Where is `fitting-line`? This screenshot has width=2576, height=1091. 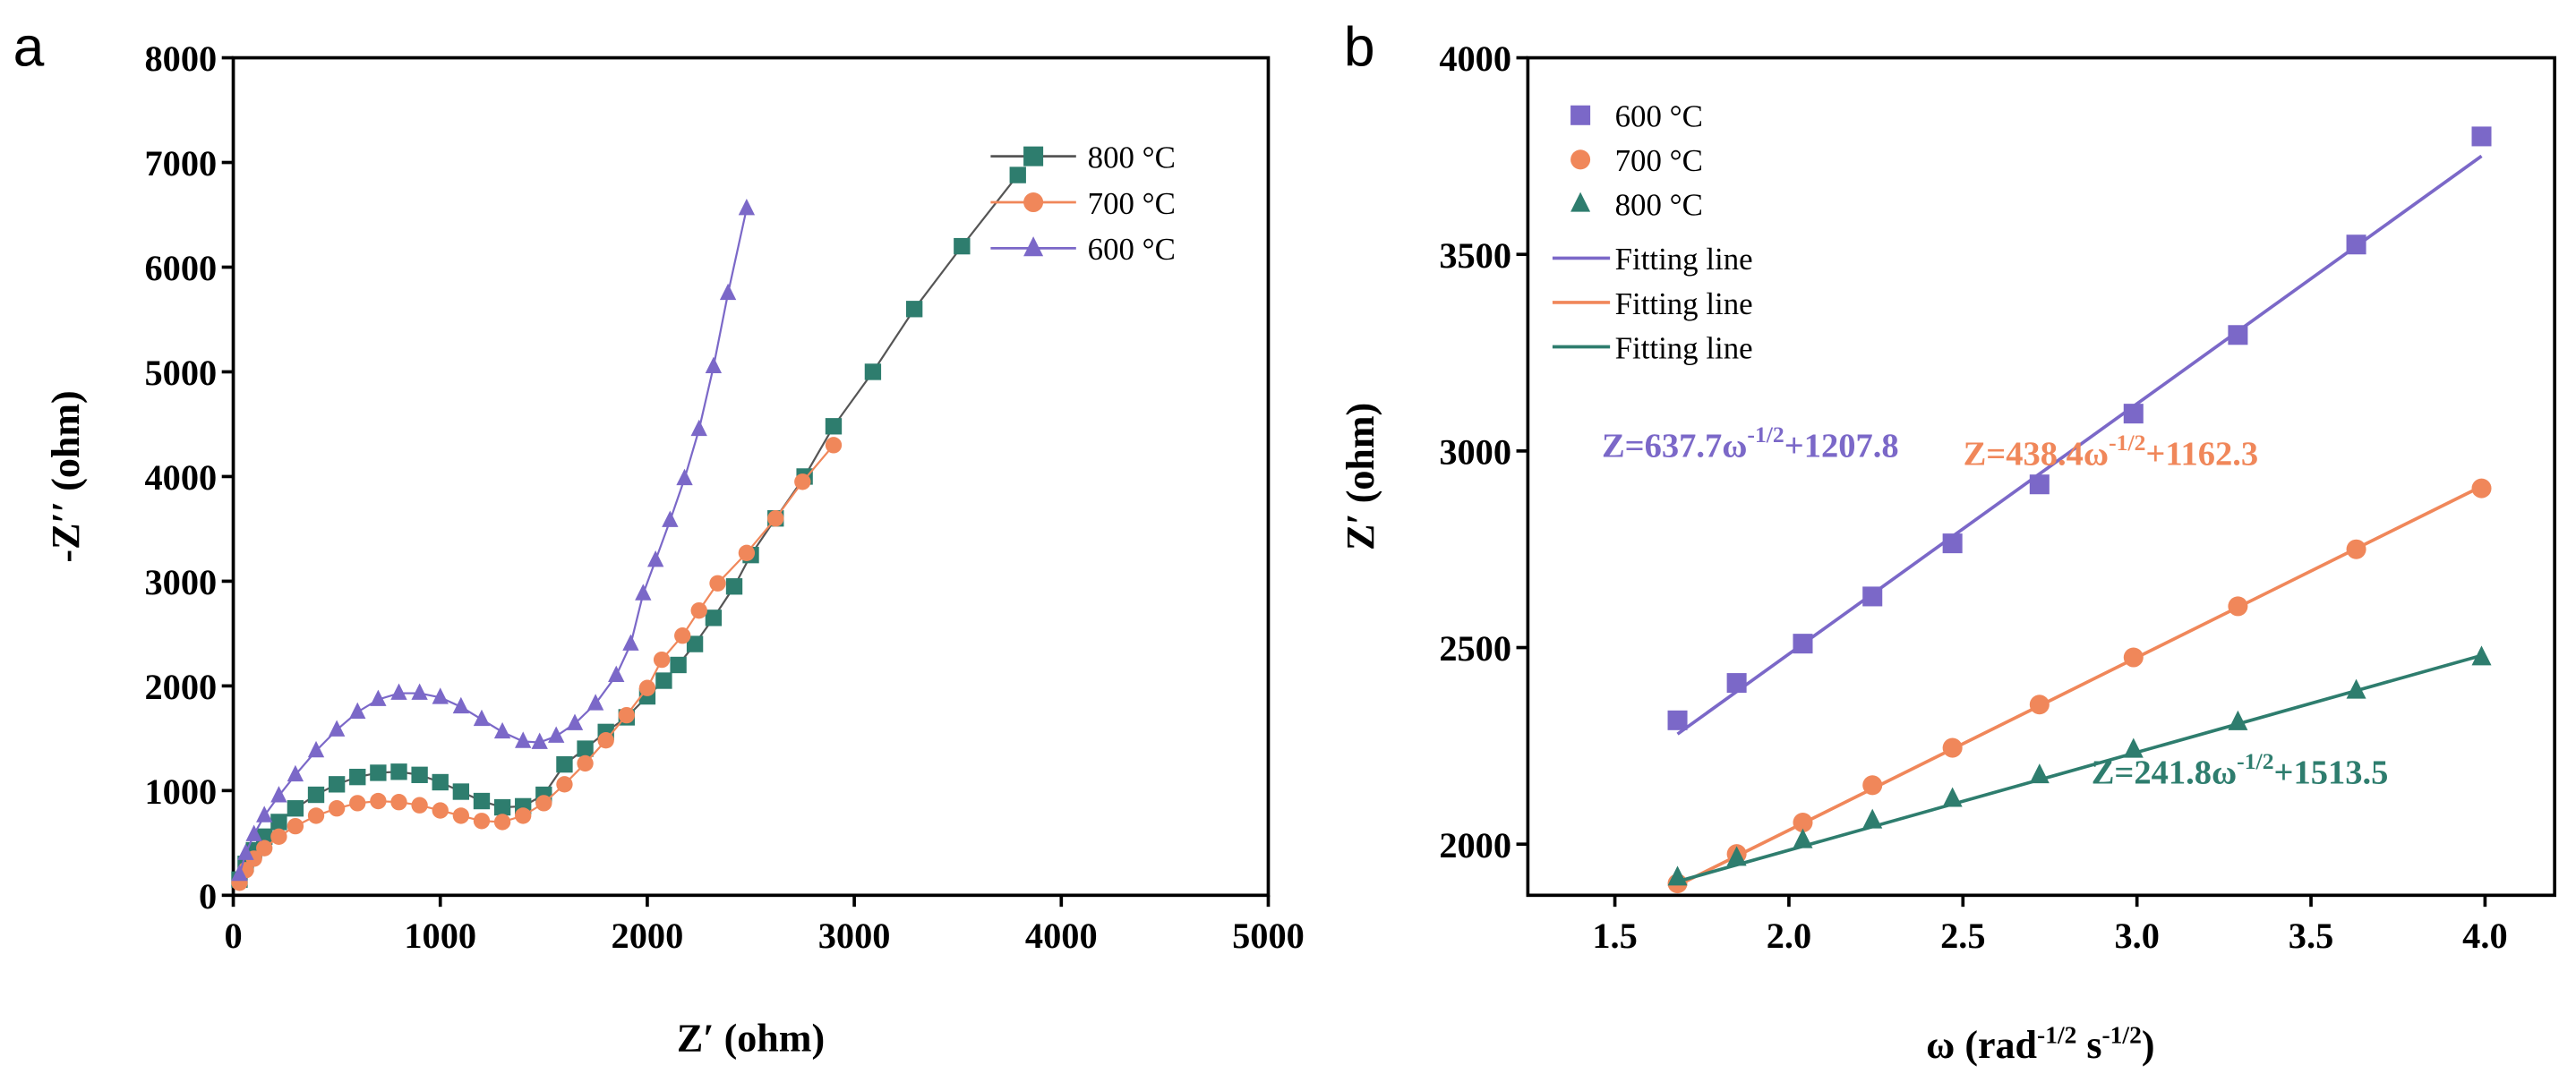 fitting-line is located at coordinates (2080, 768).